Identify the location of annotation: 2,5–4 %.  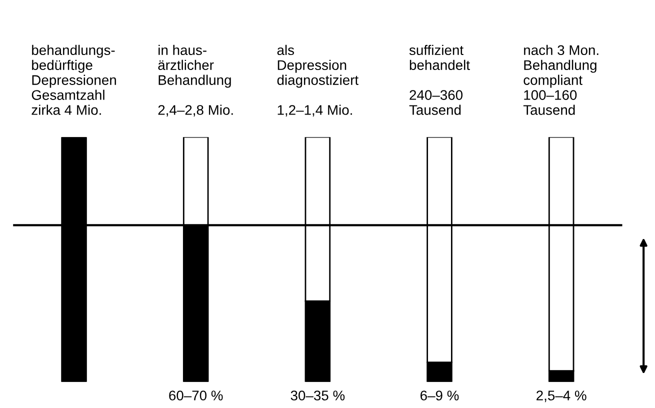
(561, 396).